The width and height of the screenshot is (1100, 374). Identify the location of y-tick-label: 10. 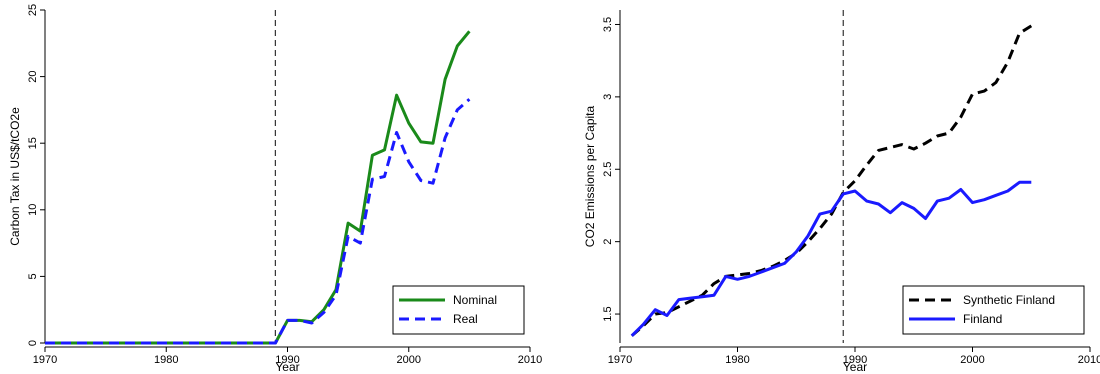
(33, 210).